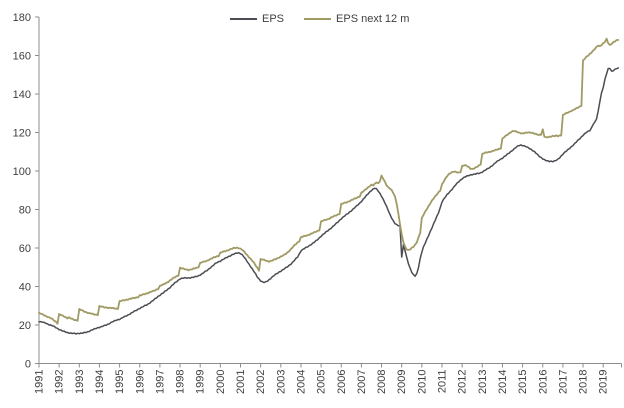 This screenshot has height=408, width=624. What do you see at coordinates (463, 382) in the screenshot?
I see `x-tick-label: 2012` at bounding box center [463, 382].